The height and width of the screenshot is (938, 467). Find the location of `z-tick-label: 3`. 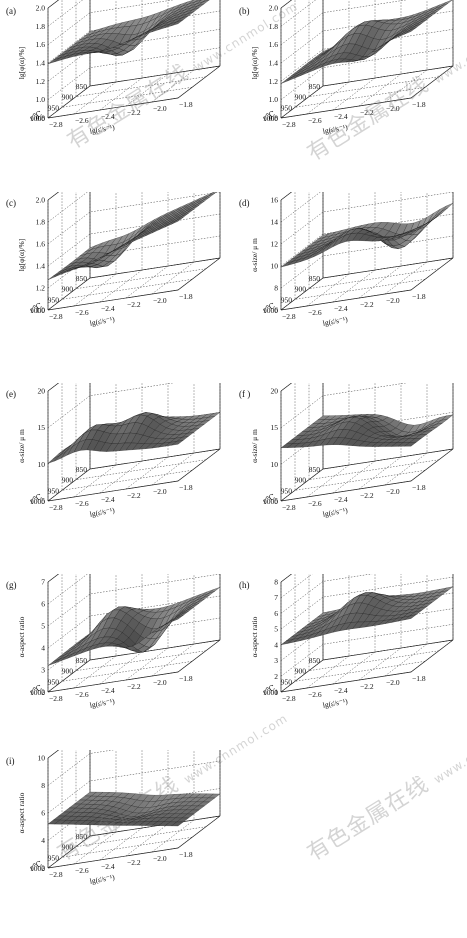

z-tick-label: 3 is located at coordinates (43, 670).